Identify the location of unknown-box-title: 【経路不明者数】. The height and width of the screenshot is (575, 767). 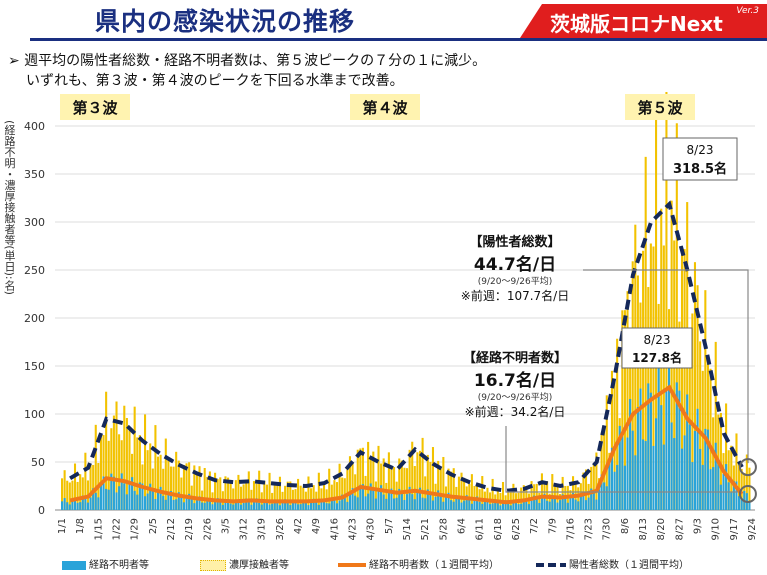
(515, 358).